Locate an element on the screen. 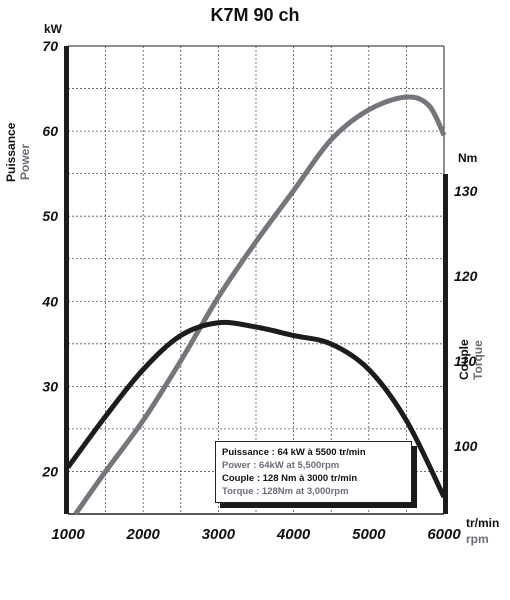 The width and height of the screenshot is (510, 600). y-tick-label: 40 is located at coordinates (49, 301).